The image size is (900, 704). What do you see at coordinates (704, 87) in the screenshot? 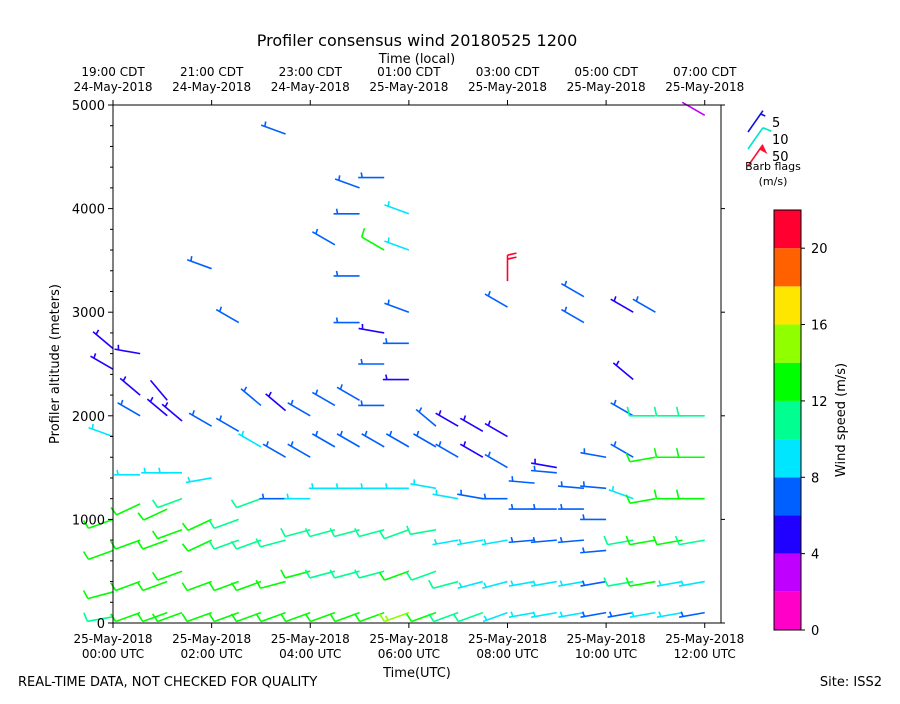
I see `top-tick-label-date: 25-May-2018` at bounding box center [704, 87].